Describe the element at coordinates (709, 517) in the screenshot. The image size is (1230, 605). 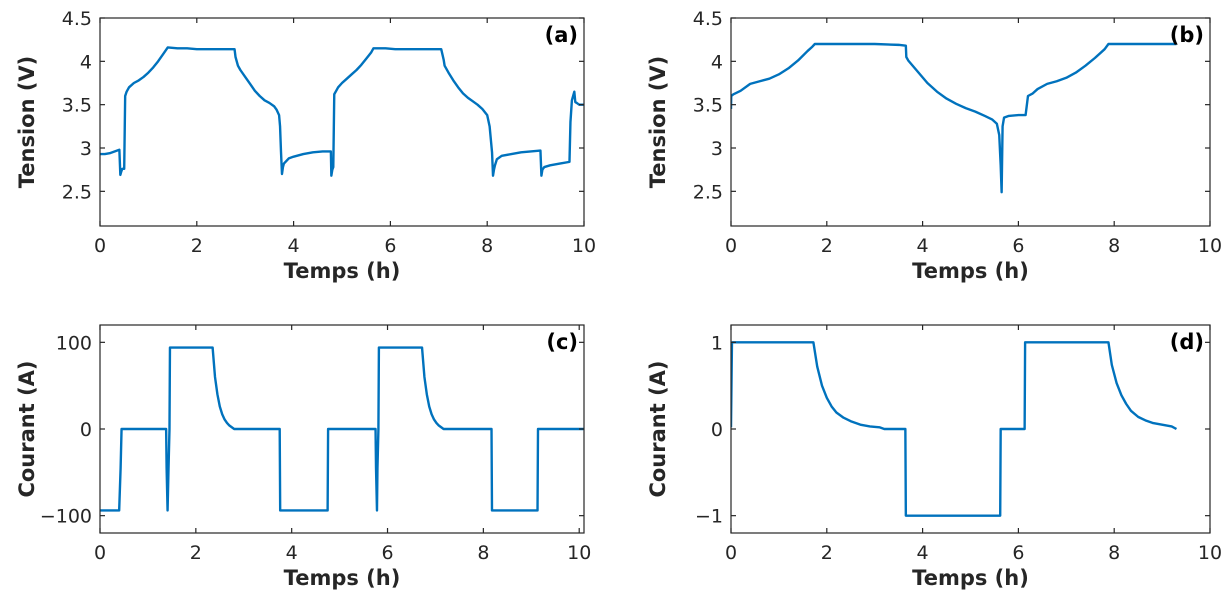
I see `y-tick-label: −1` at that location.